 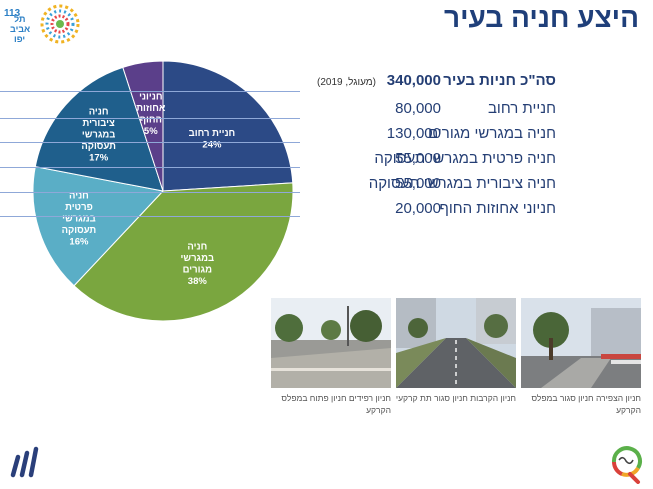 I want to click on total-label: סה"כ חניות בעיר, so click(x=499, y=80).